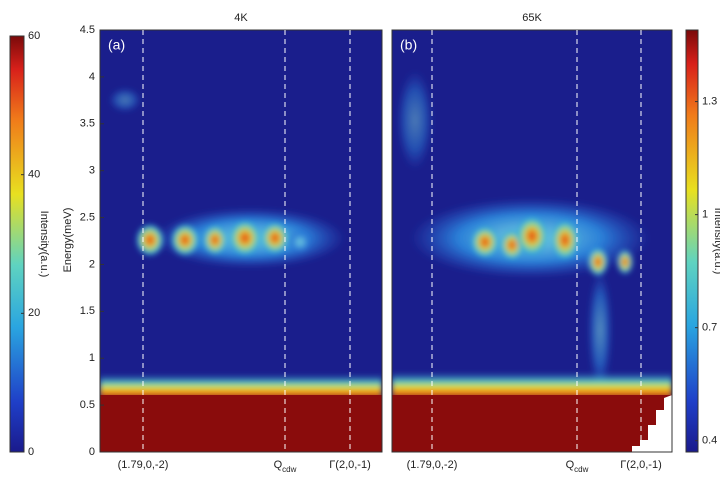  What do you see at coordinates (34, 313) in the screenshot?
I see `colorbar-tick-label: 20` at bounding box center [34, 313].